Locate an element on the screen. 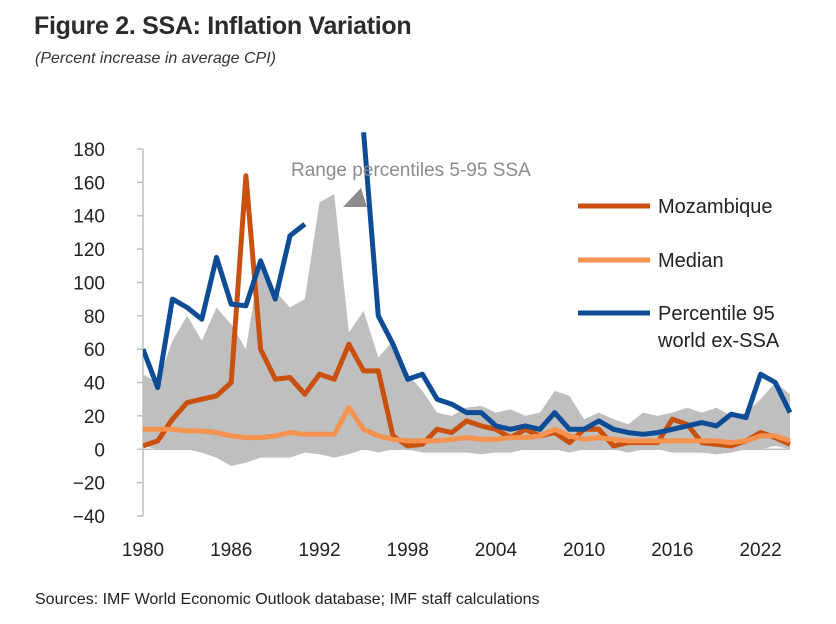 The width and height of the screenshot is (836, 624). x-tick-label: 2022 is located at coordinates (760, 550).